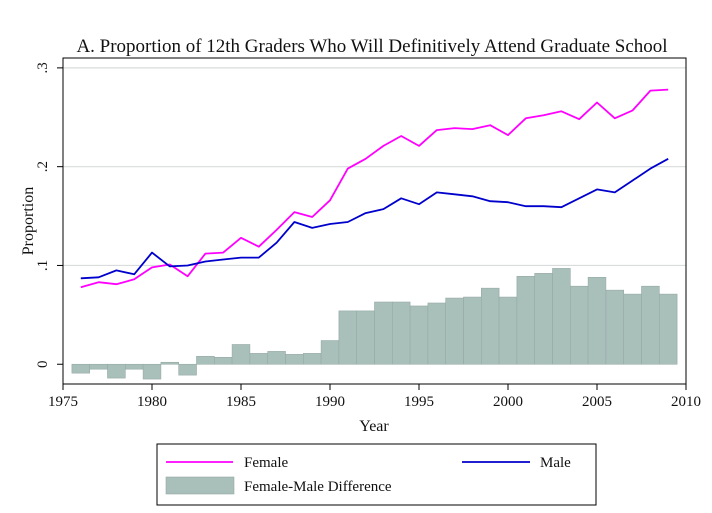 This screenshot has height=513, width=712. What do you see at coordinates (597, 402) in the screenshot?
I see `x-tick-label: 2005` at bounding box center [597, 402].